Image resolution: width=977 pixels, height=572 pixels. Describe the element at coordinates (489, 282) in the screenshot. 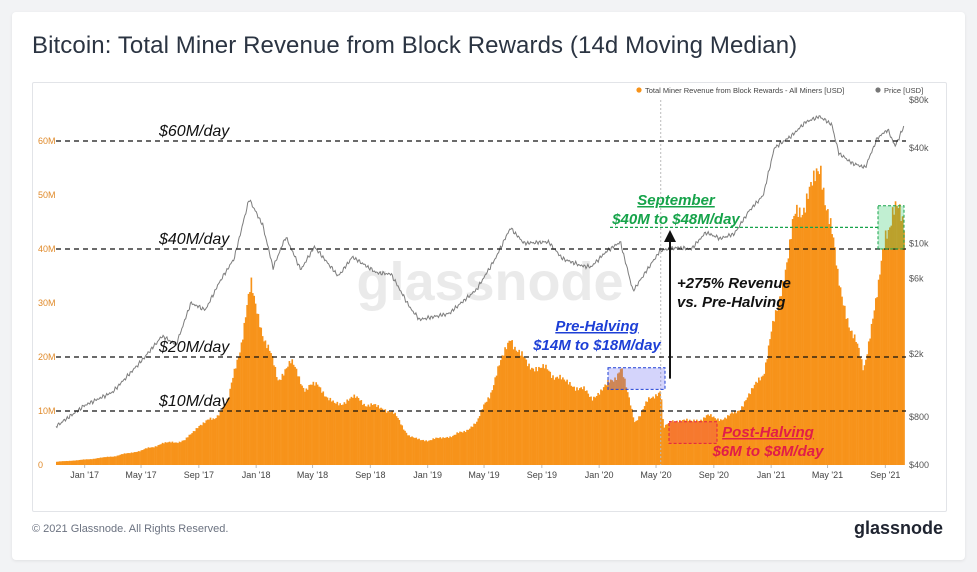

I see `watermark-text: glassnode` at that location.